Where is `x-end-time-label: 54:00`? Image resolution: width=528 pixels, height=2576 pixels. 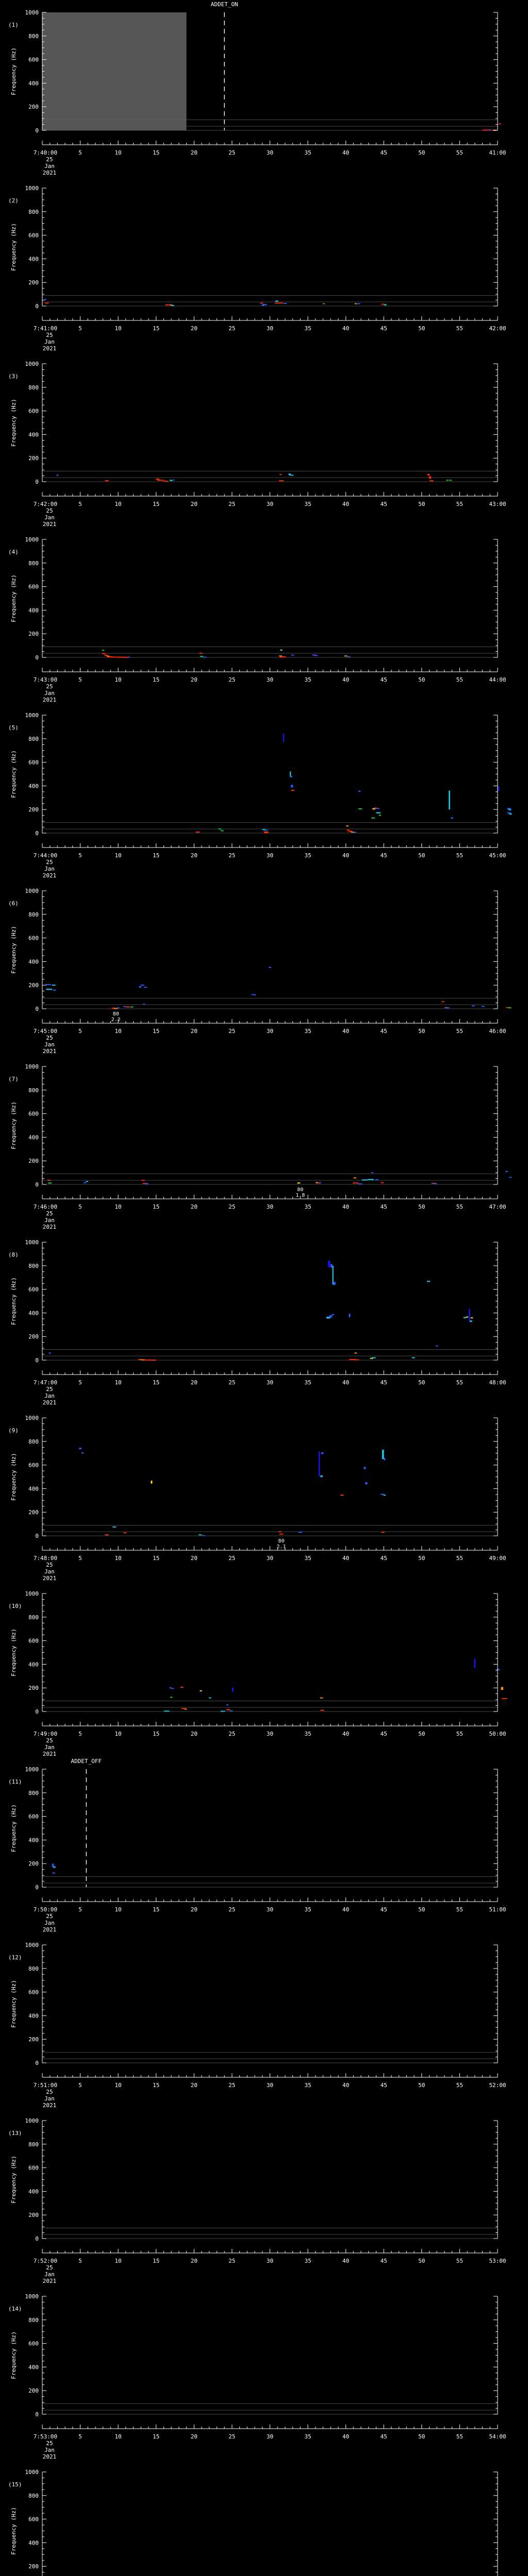
x-end-time-label: 54:00 is located at coordinates (497, 2436).